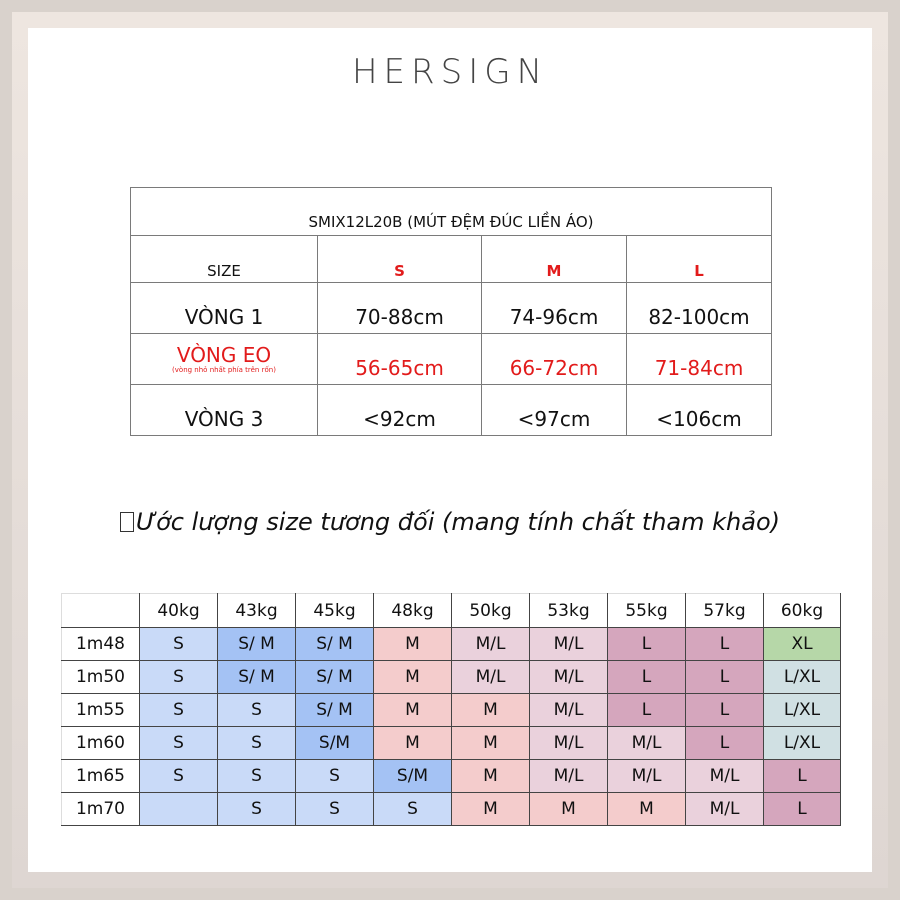 The width and height of the screenshot is (900, 900). What do you see at coordinates (412, 610) in the screenshot?
I see `weight-header: 48kg` at bounding box center [412, 610].